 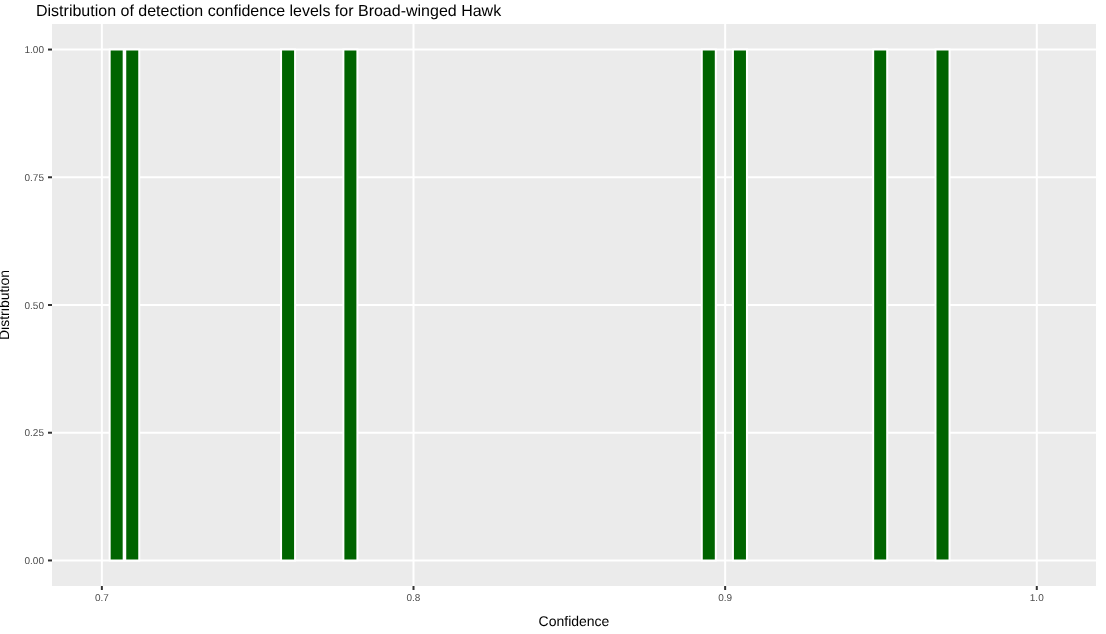 I want to click on chart-title: Distribution of detection confidence levels for Broad-winged Hawk, so click(x=269, y=11).